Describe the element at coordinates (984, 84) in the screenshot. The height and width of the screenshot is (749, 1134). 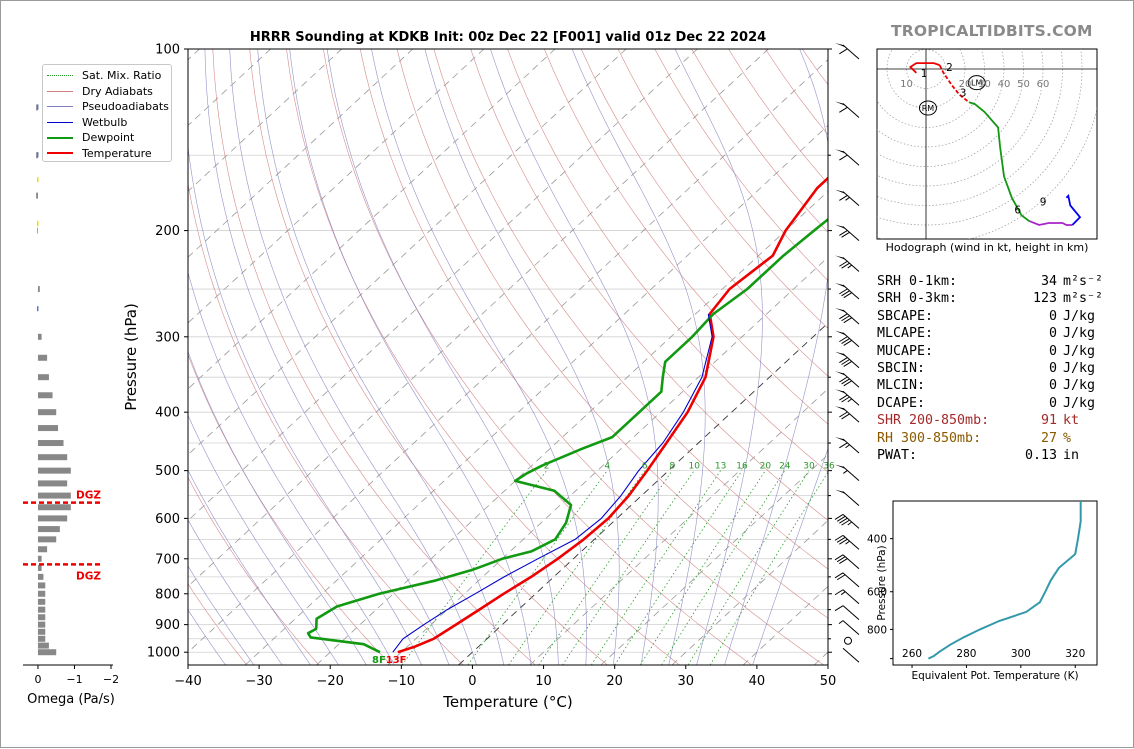
I see `hodograph-ring-label: 30` at that location.